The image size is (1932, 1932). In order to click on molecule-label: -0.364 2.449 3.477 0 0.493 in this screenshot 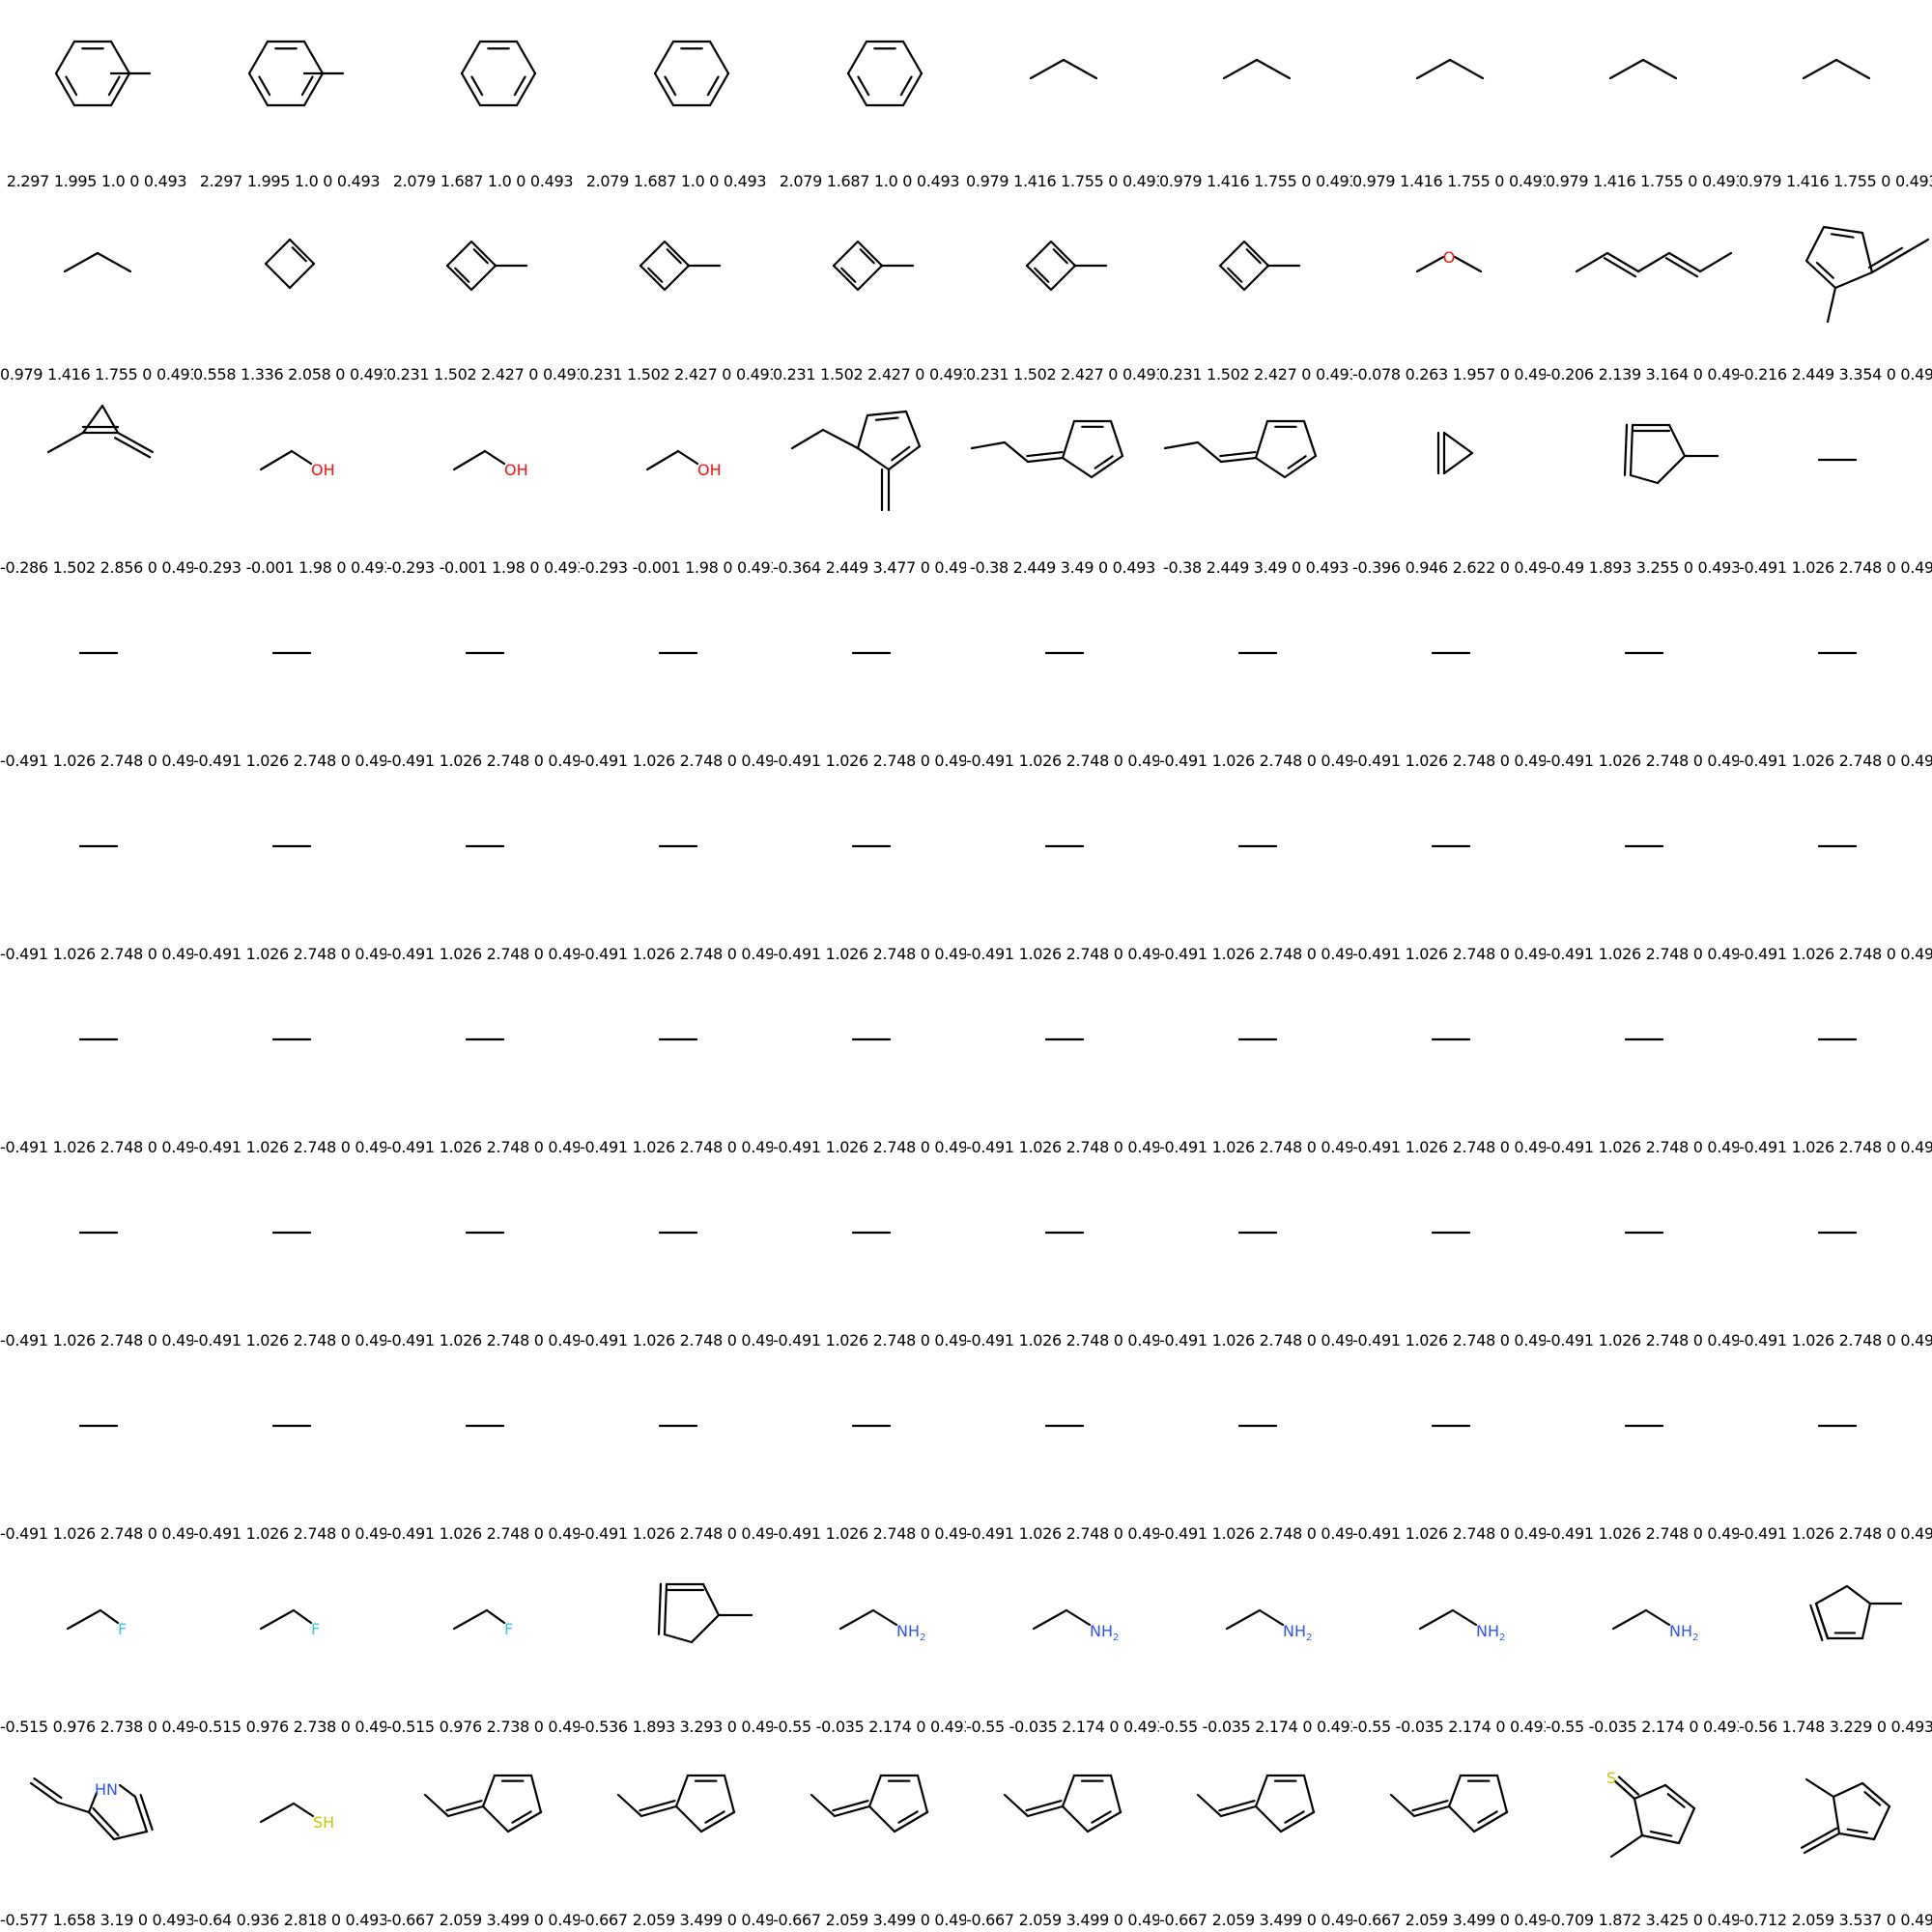, I will do `click(869, 567)`.